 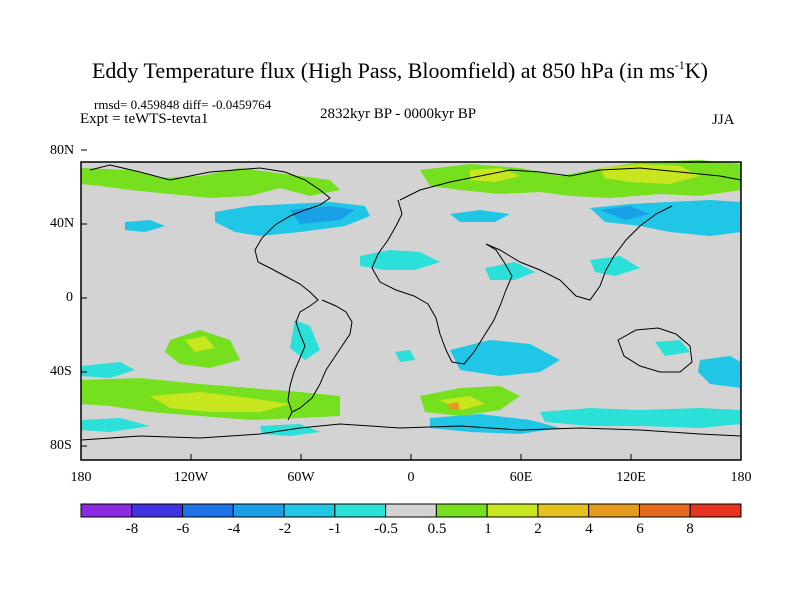 What do you see at coordinates (335, 529) in the screenshot?
I see `colorbar-label: -1` at bounding box center [335, 529].